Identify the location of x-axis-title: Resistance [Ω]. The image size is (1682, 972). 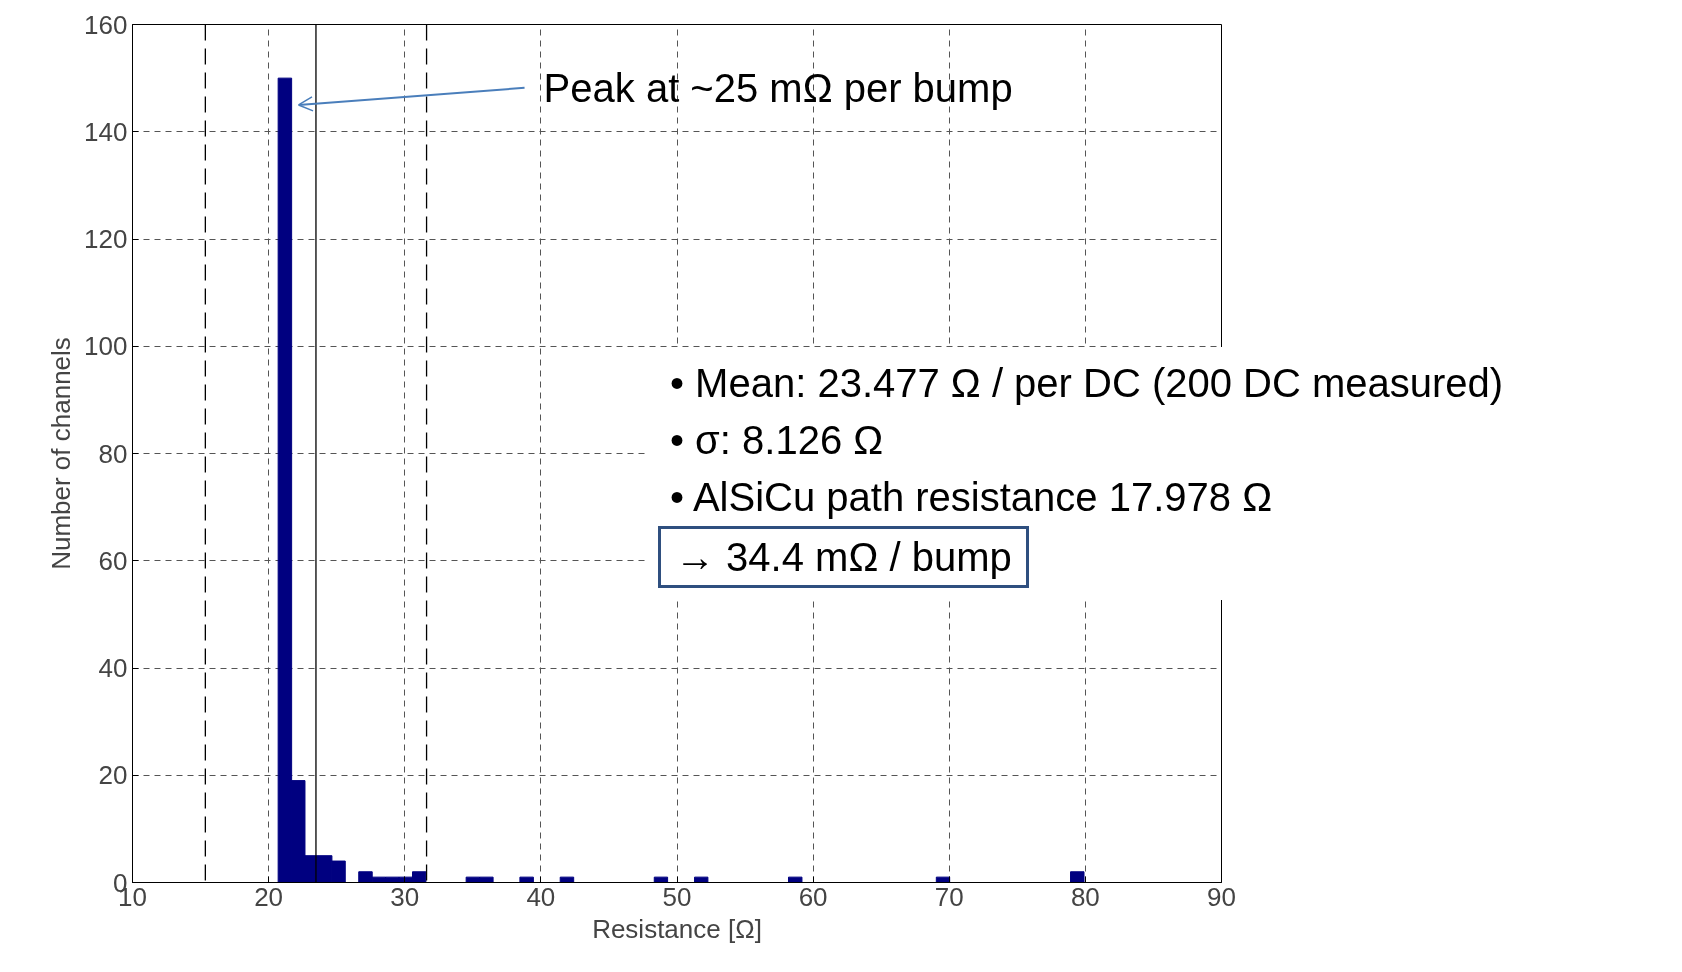
(677, 928).